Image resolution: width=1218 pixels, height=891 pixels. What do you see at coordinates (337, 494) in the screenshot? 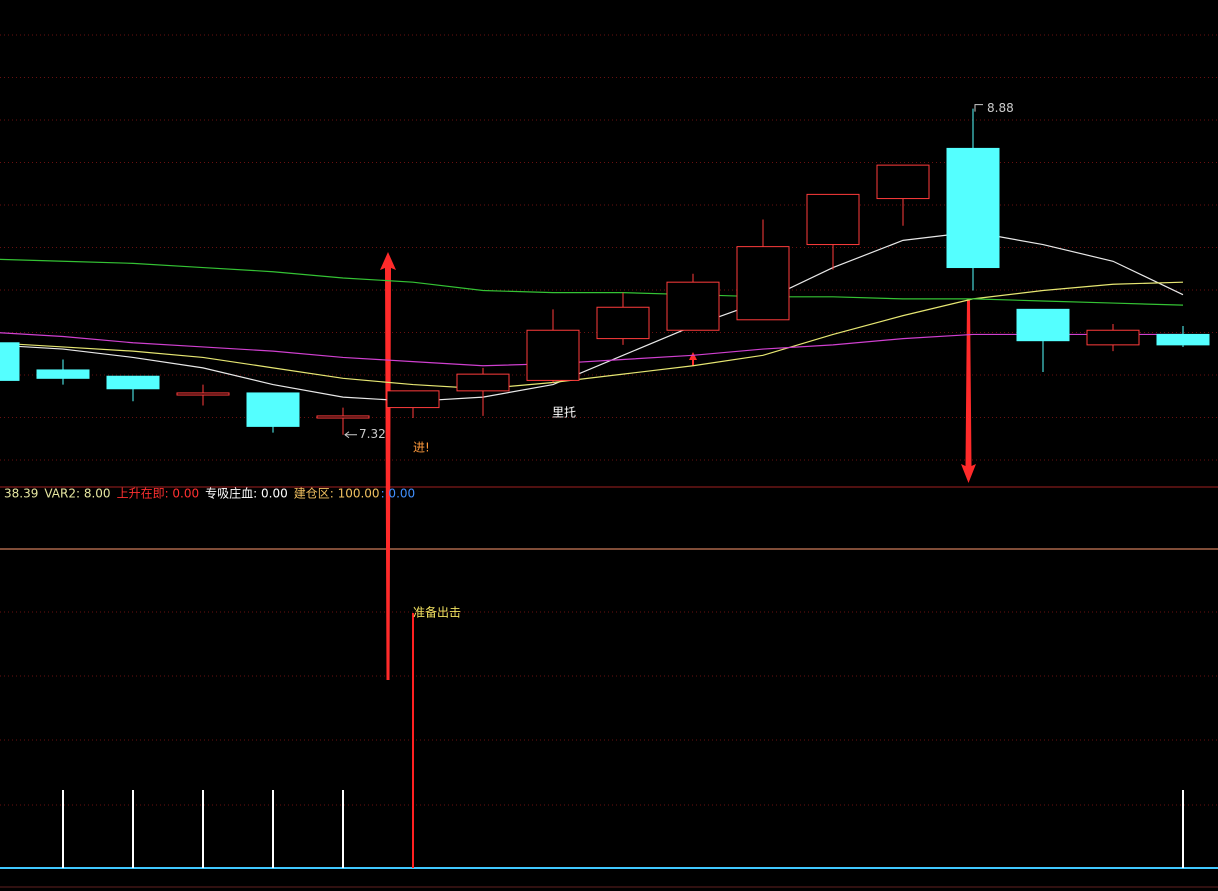
I see `indicator-label: 建仓区: 100.00` at bounding box center [337, 494].